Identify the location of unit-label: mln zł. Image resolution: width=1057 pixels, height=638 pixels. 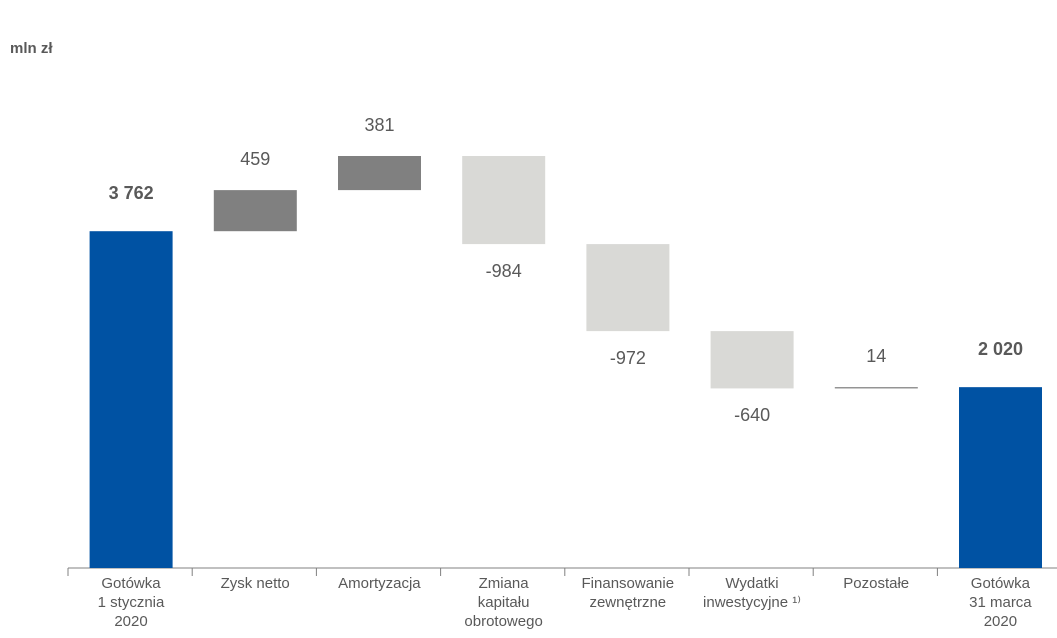
(31, 48).